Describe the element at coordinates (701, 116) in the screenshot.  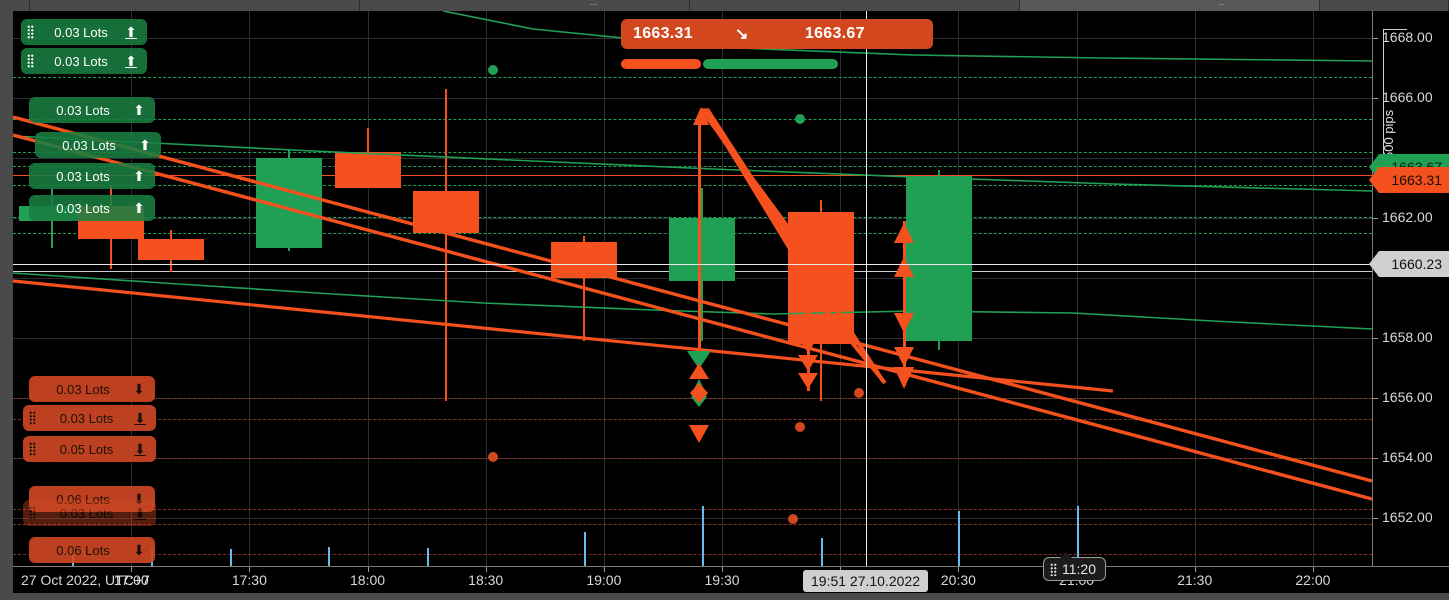
I see `arrow-up-marker` at that location.